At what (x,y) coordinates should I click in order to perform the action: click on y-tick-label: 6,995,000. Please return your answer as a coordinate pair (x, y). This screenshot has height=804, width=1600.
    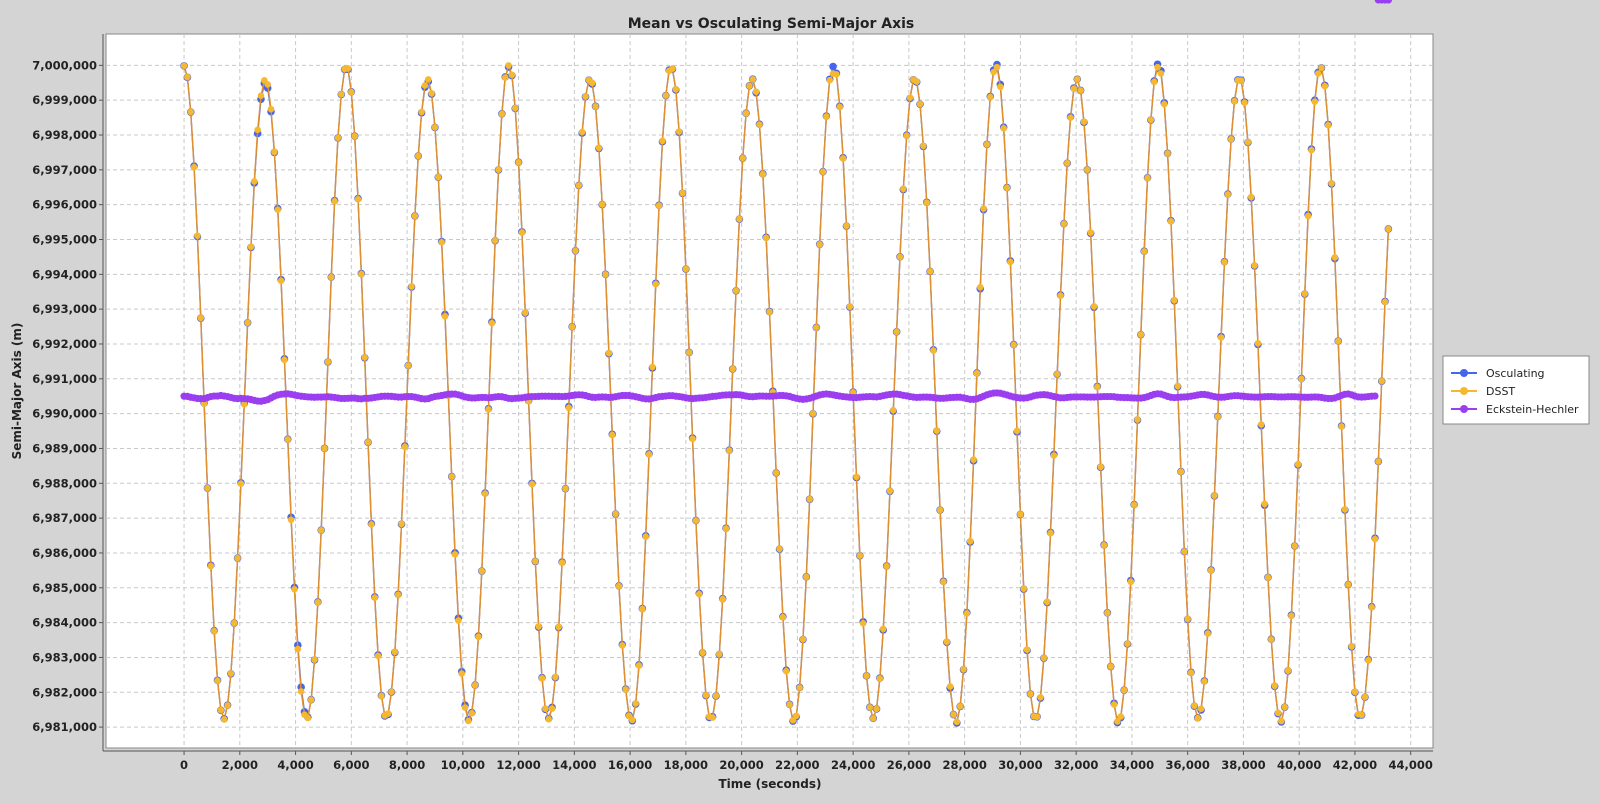
    Looking at the image, I should click on (64, 239).